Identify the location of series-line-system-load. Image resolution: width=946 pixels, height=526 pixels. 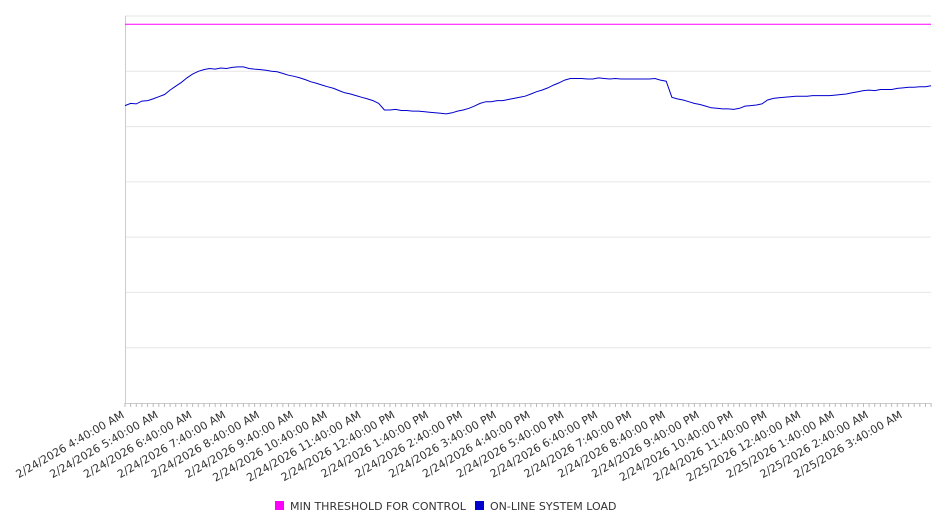
(528, 90).